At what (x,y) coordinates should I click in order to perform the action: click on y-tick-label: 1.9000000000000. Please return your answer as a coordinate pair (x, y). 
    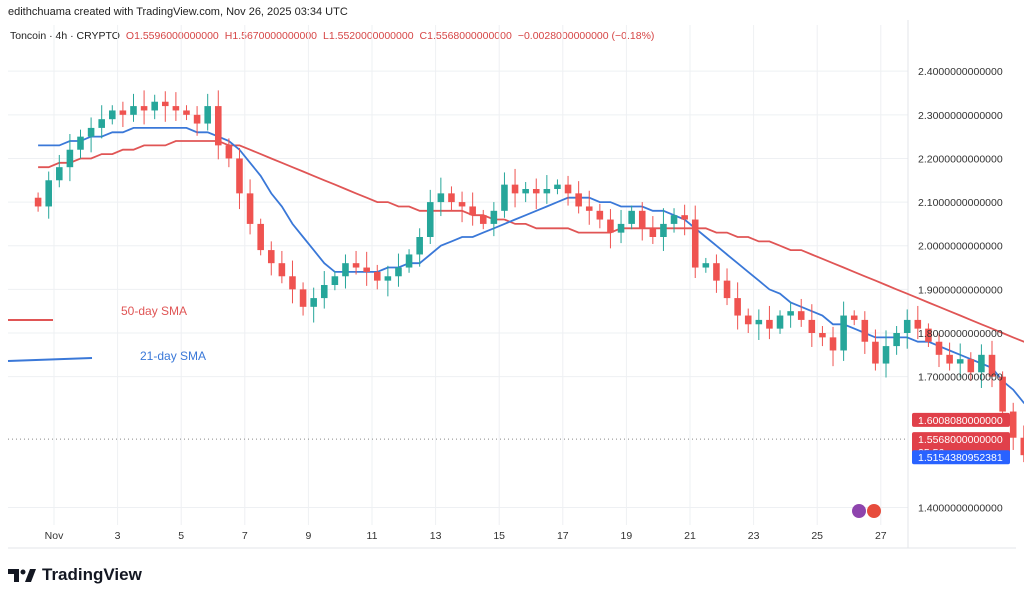
    Looking at the image, I should click on (960, 290).